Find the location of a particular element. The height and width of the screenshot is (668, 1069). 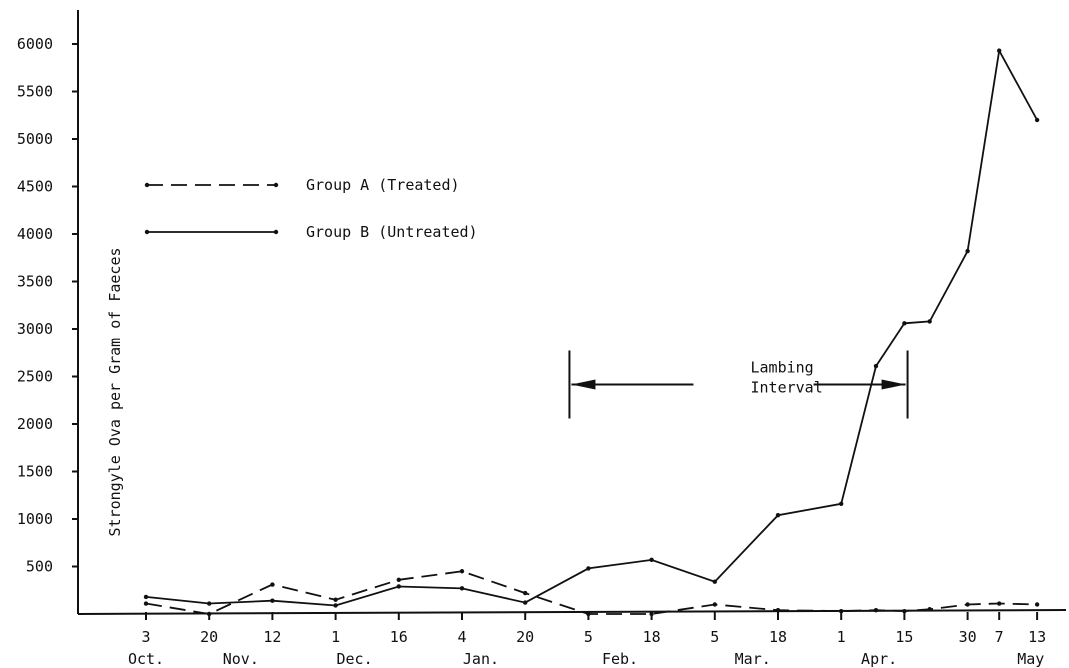

month-label: Mar. is located at coordinates (753, 659).